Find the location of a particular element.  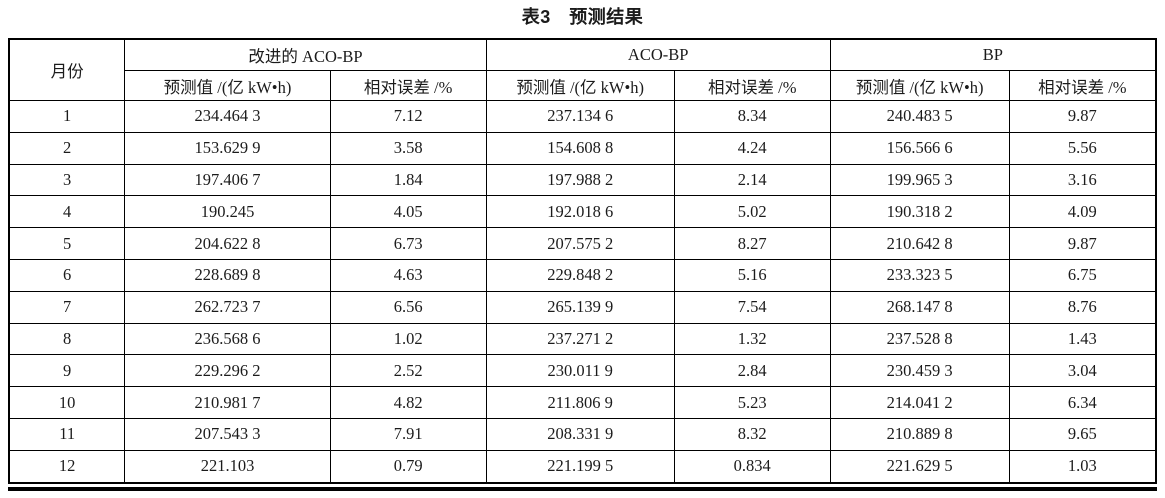

table-row: 12 221.103 0.79 221.199 5 0.834 221.629 5 1.03 is located at coordinates (582, 466).